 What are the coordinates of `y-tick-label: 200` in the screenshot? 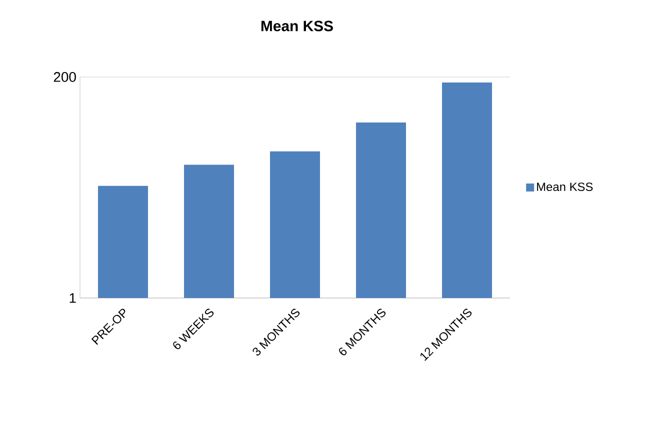 It's located at (65, 77).